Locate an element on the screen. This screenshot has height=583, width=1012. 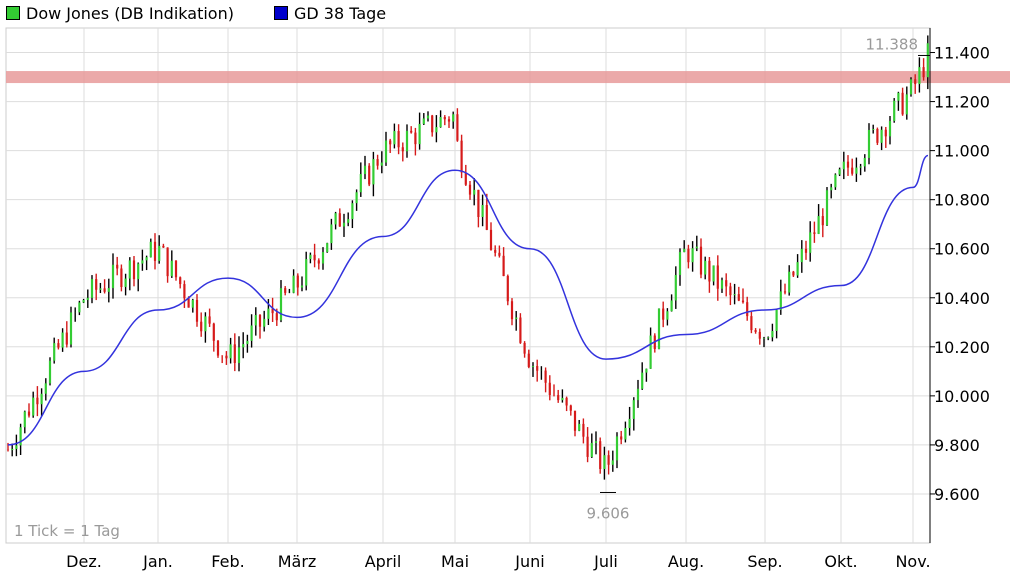
x-tick-label: Jan. is located at coordinates (157, 561).